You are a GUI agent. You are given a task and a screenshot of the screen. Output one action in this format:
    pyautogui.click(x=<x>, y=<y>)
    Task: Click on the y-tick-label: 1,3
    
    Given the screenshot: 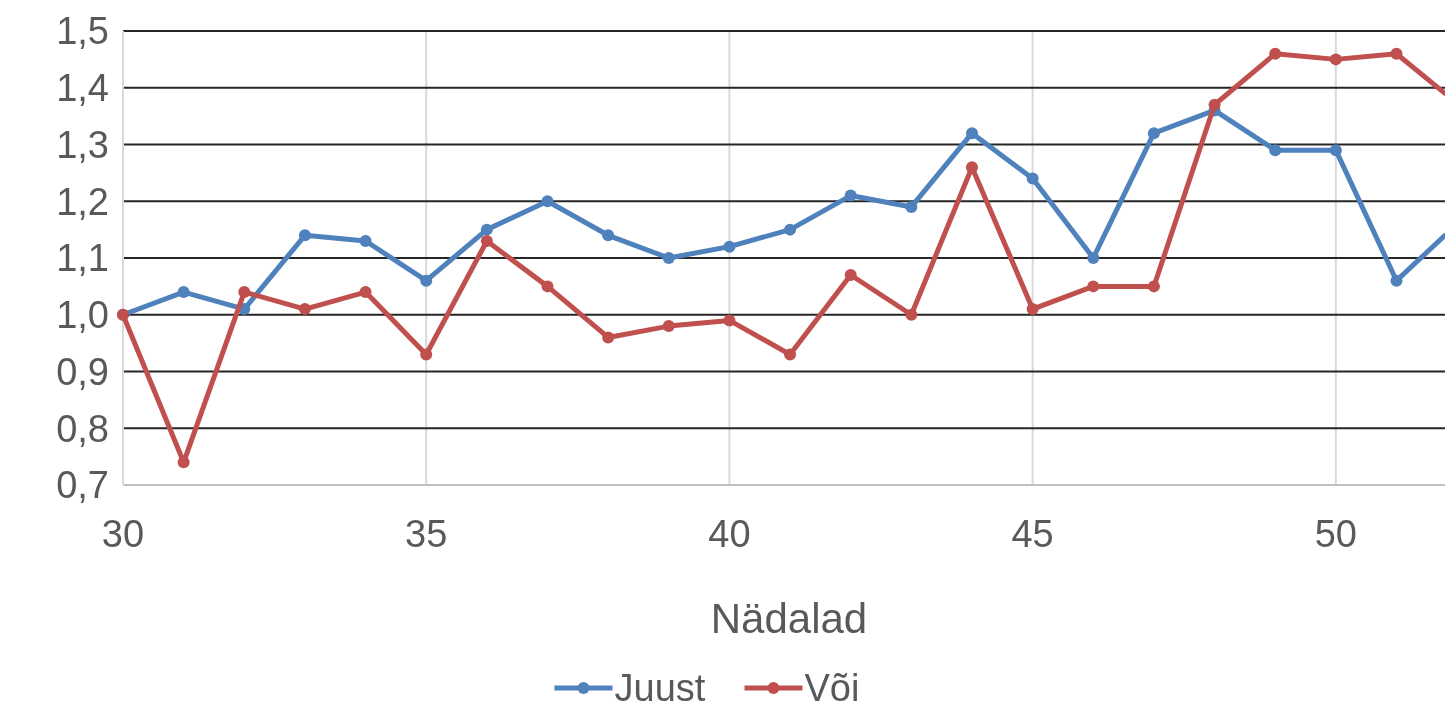 What is the action you would take?
    pyautogui.click(x=82, y=144)
    